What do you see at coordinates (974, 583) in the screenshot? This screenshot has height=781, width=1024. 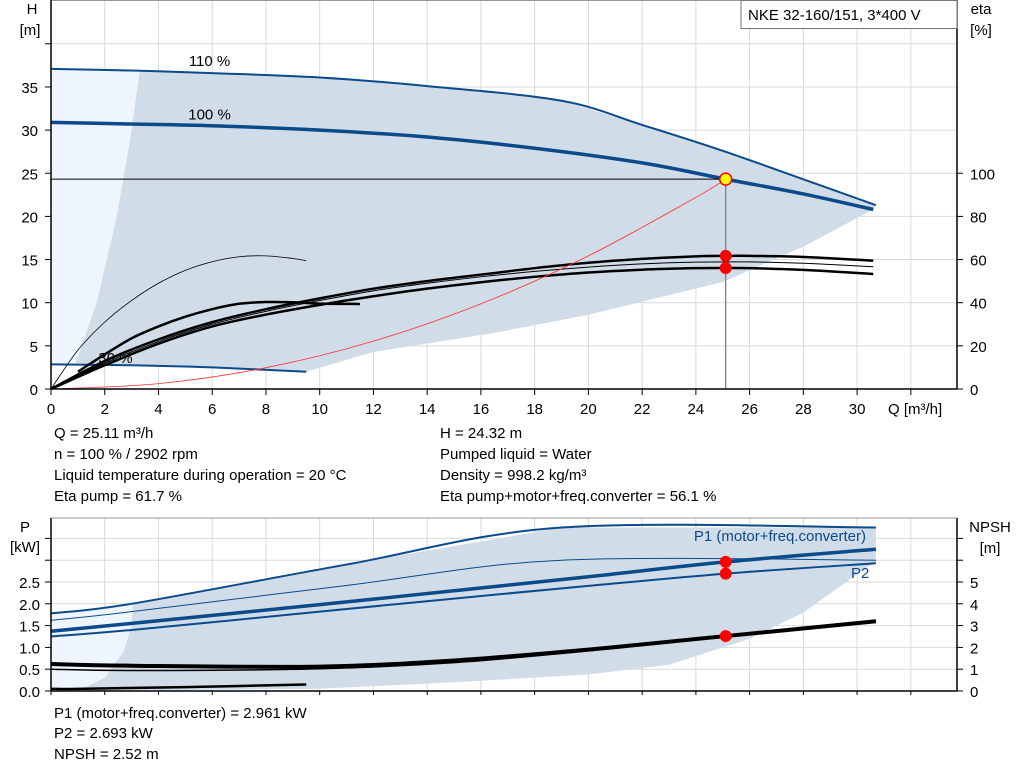 I see `y2-tick-label: 5` at bounding box center [974, 583].